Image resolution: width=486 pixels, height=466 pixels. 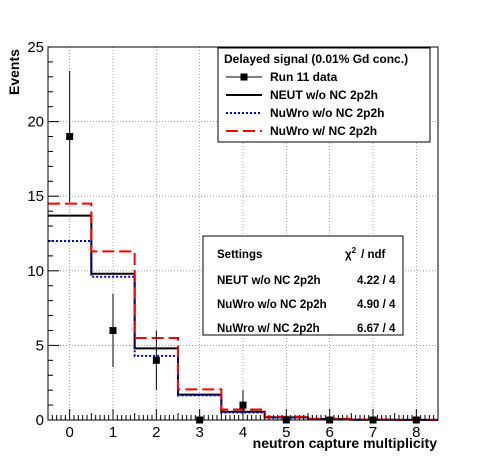 What do you see at coordinates (269, 281) in the screenshot?
I see `settings-row-label: NEUT w/o NC 2p2h` at bounding box center [269, 281].